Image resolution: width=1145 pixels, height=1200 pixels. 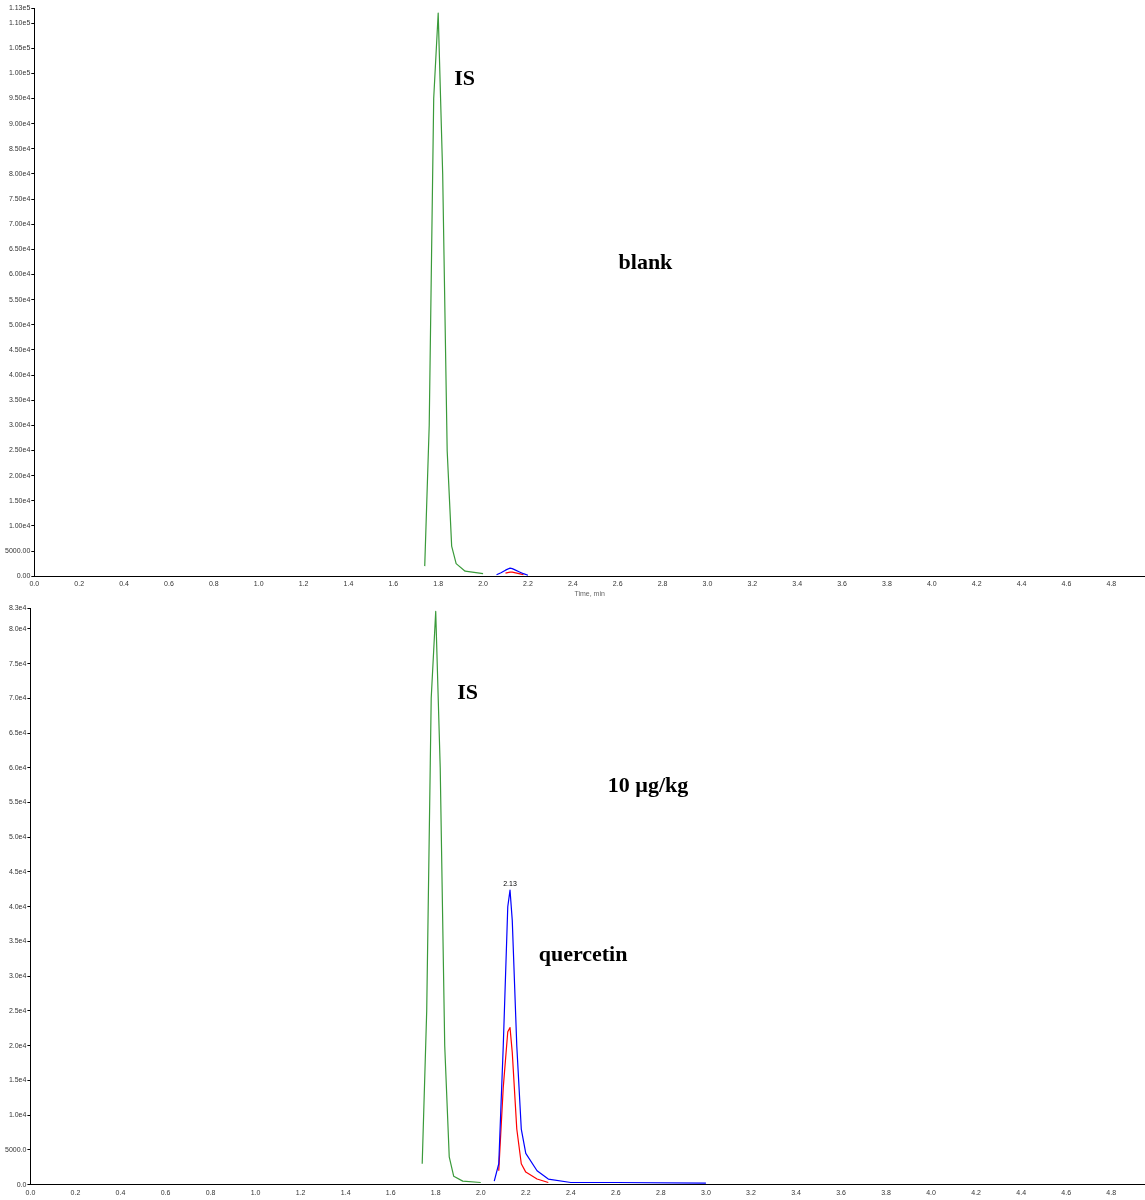 What do you see at coordinates (648, 785) in the screenshot?
I see `text: 10 µg/kg` at bounding box center [648, 785].